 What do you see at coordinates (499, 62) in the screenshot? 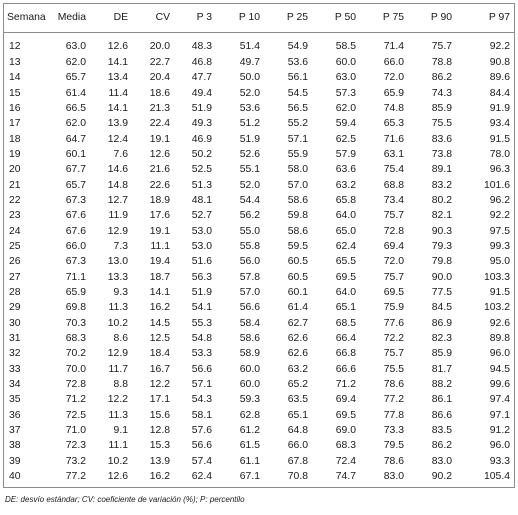
I see `value-cell: 90.8` at bounding box center [499, 62].